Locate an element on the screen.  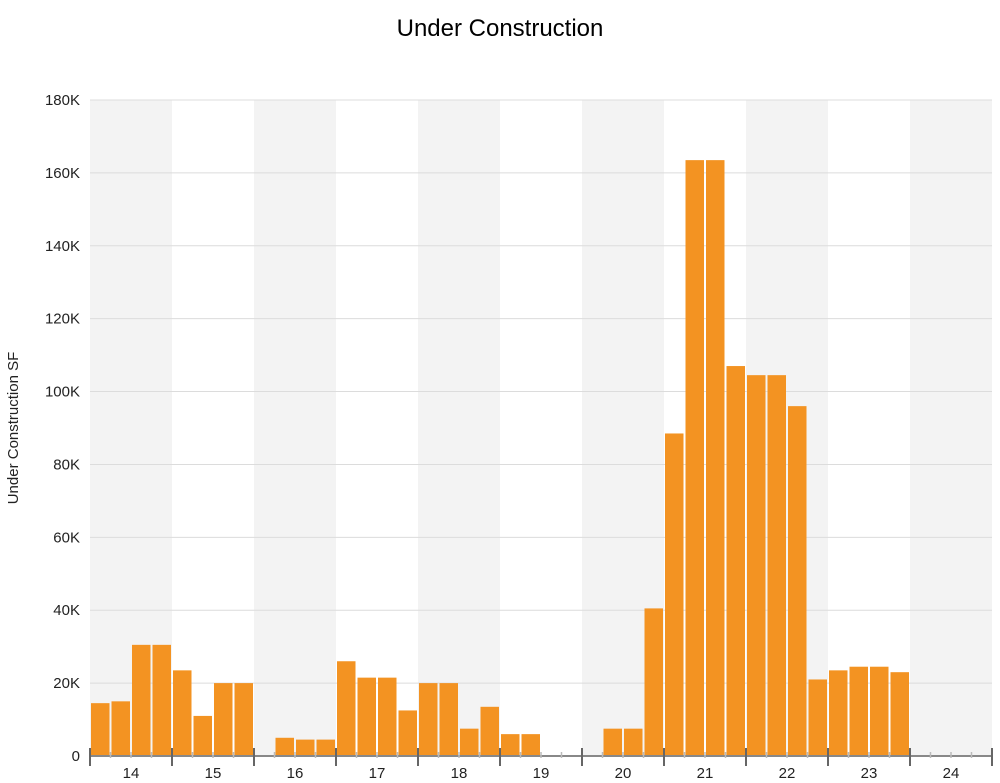
y-tick-label: 160K is located at coordinates (62, 173).